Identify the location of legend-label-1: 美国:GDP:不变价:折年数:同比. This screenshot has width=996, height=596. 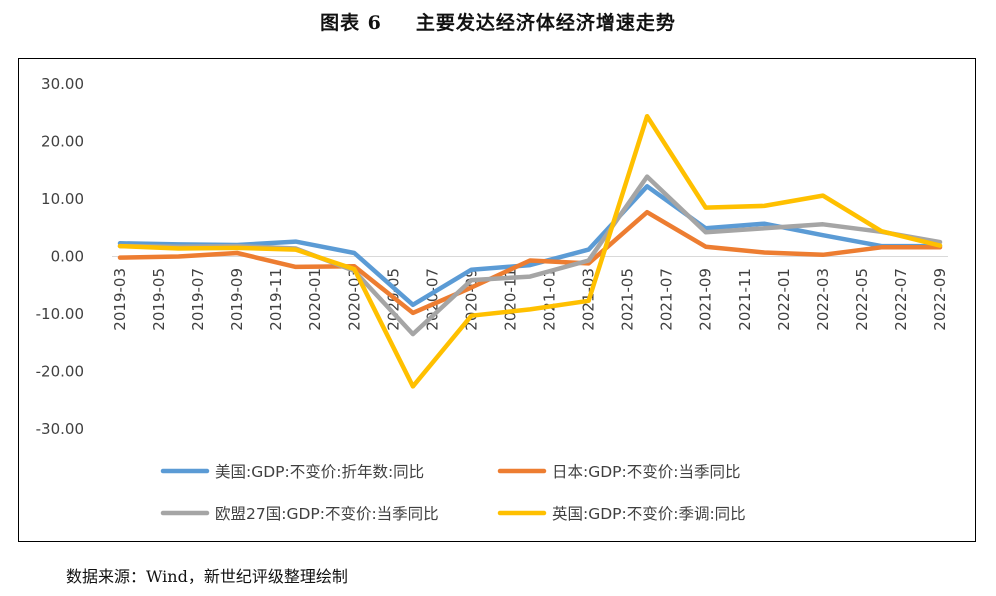
(319, 472).